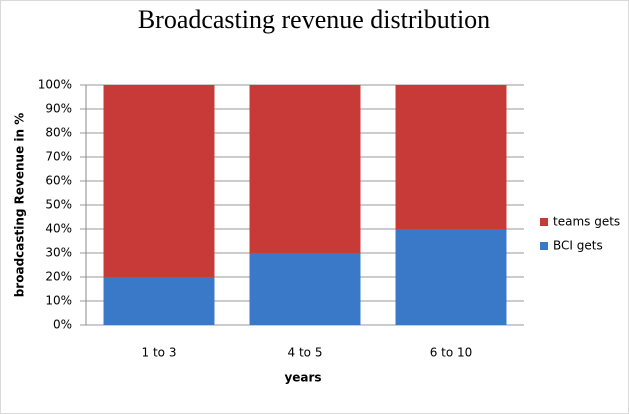  I want to click on chart-title: Broadcasting revenue distribution, so click(314, 19).